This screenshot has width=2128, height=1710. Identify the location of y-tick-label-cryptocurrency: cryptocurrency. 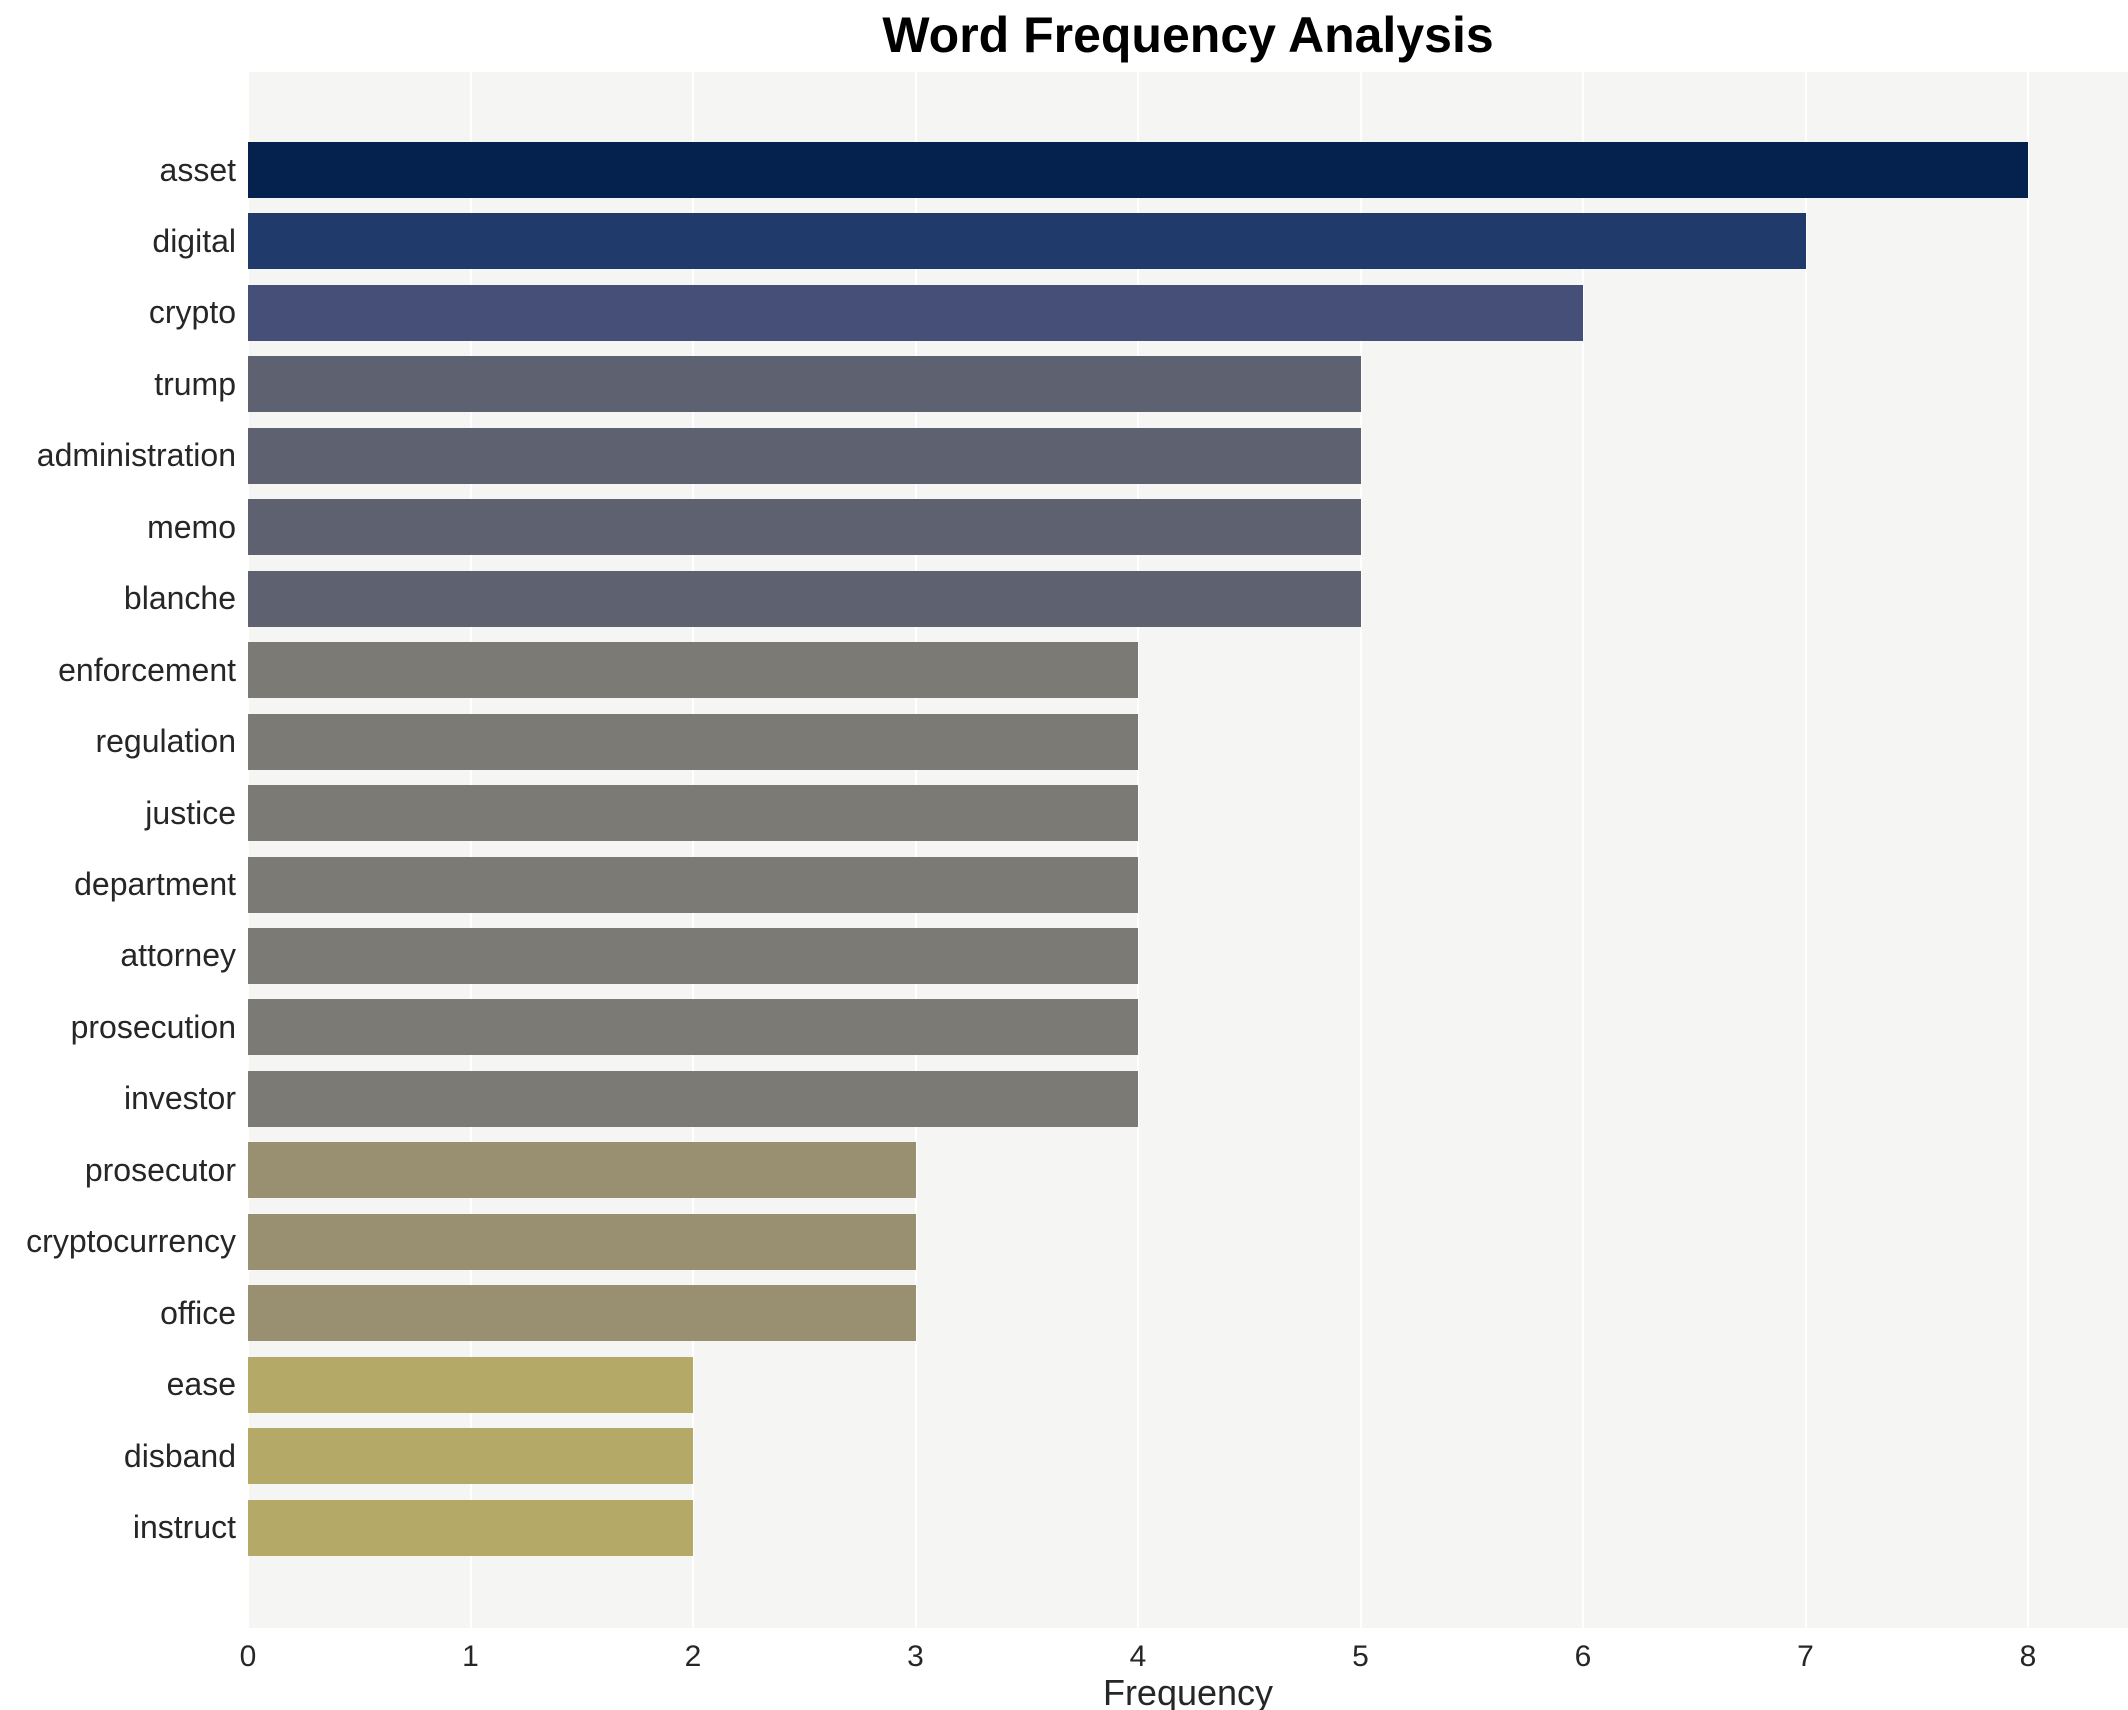
(131, 1241).